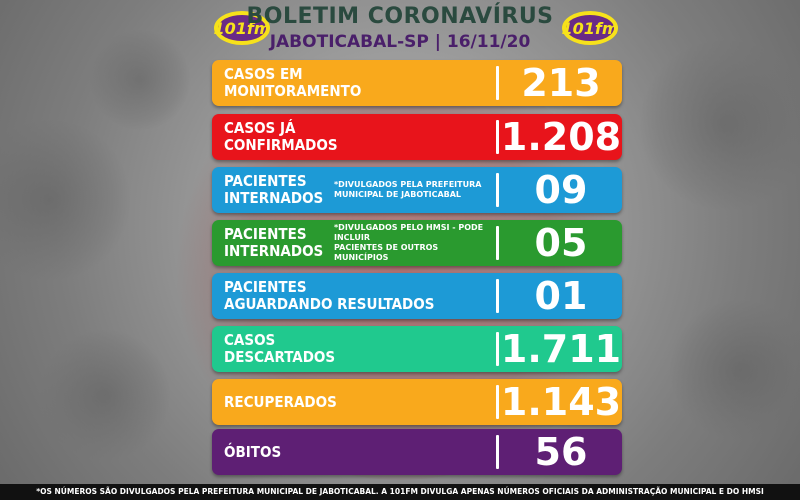 The width and height of the screenshot is (800, 500). I want to click on stat-label: CASOS DESCARTADOS, so click(280, 348).